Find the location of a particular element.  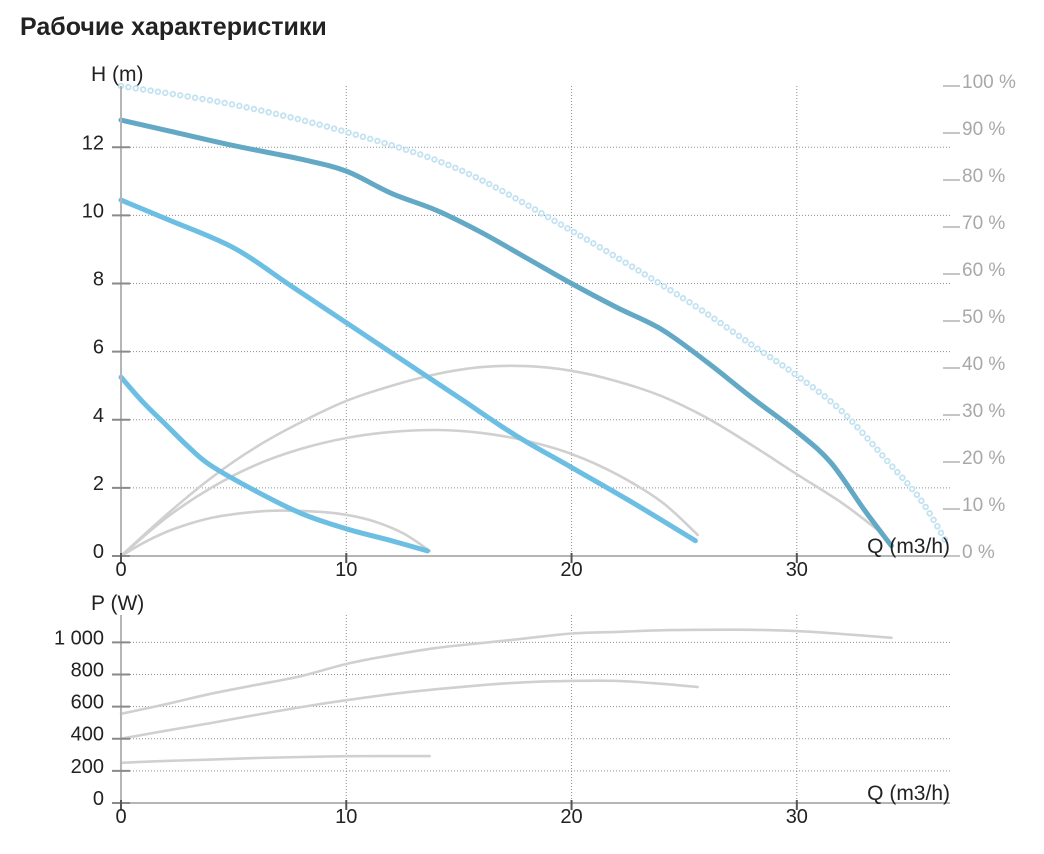

y-axis-title: P (W) is located at coordinates (117, 603).